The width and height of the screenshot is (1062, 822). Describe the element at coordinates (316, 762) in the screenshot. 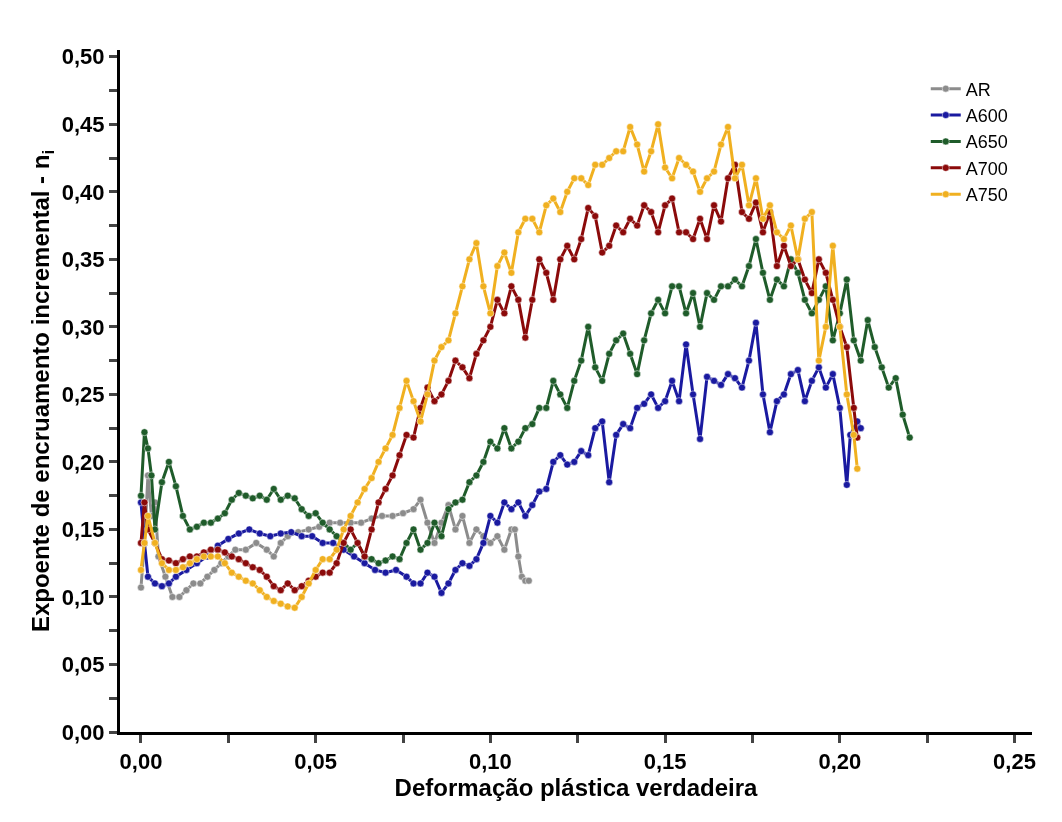

I see `x-tick-label: 0,05` at that location.